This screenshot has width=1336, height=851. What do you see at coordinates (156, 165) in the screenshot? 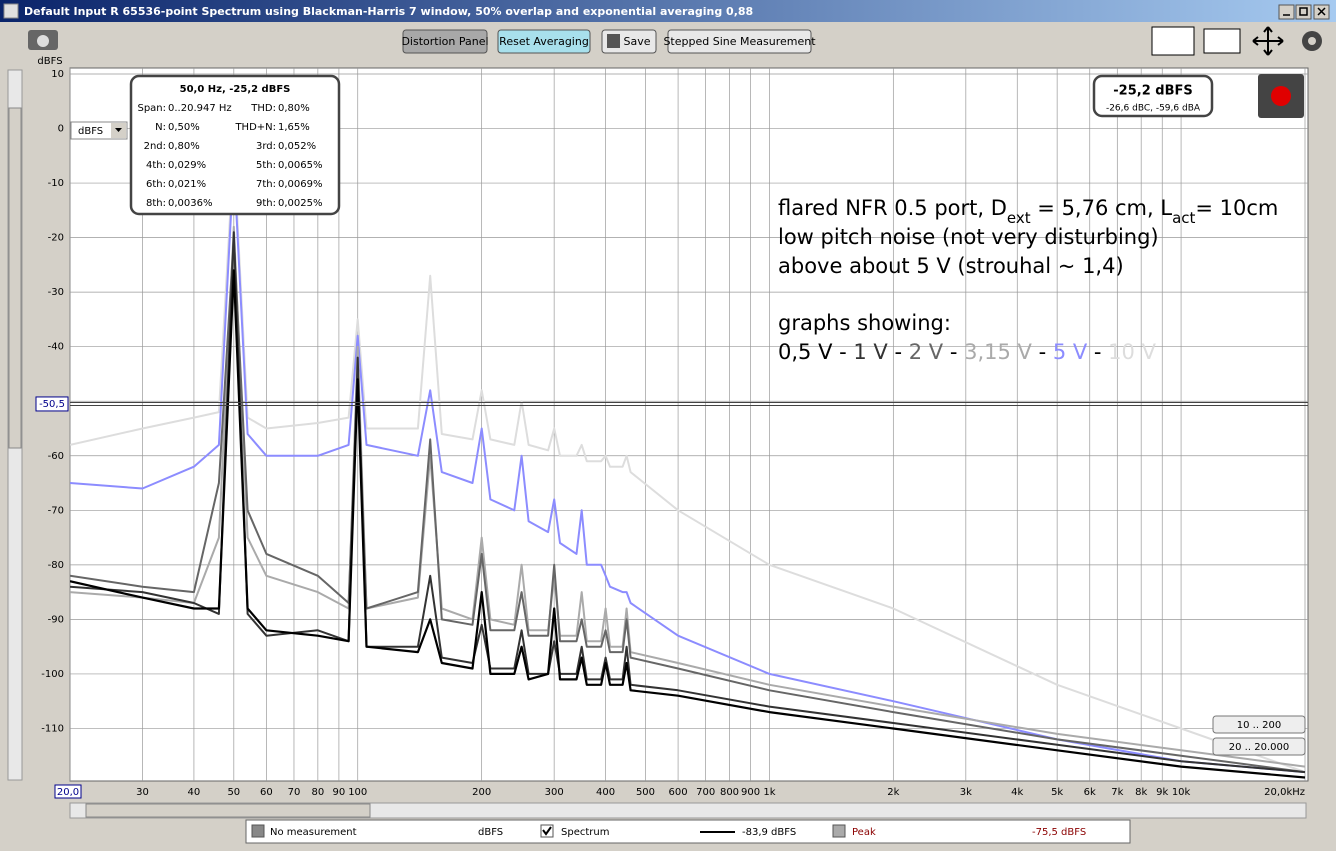
I see `distortion-cell: 4th:` at bounding box center [156, 165].